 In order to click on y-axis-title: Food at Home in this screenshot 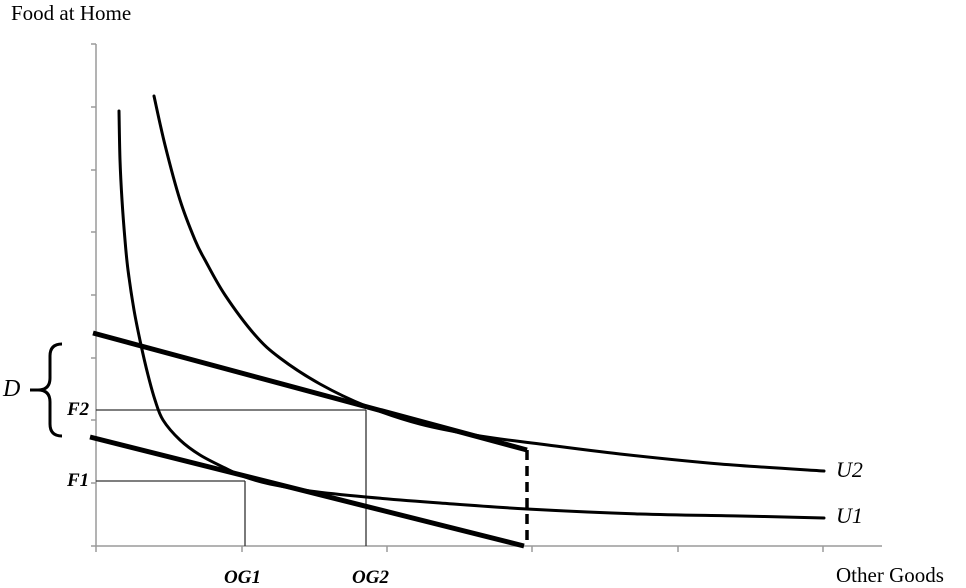, I will do `click(71, 13)`.